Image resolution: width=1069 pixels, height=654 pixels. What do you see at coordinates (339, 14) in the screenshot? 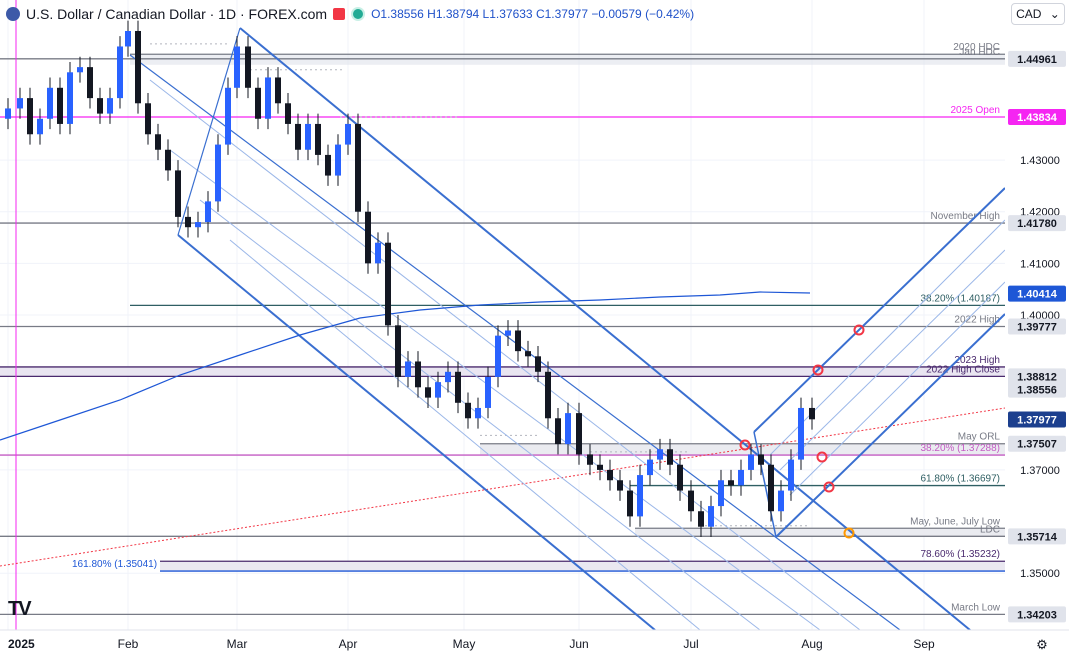
I see `market-closed-icon` at bounding box center [339, 14].